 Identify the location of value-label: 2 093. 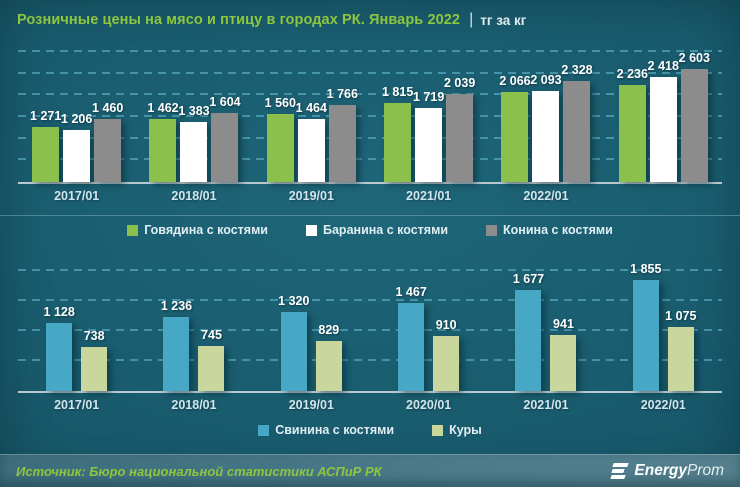
(546, 80).